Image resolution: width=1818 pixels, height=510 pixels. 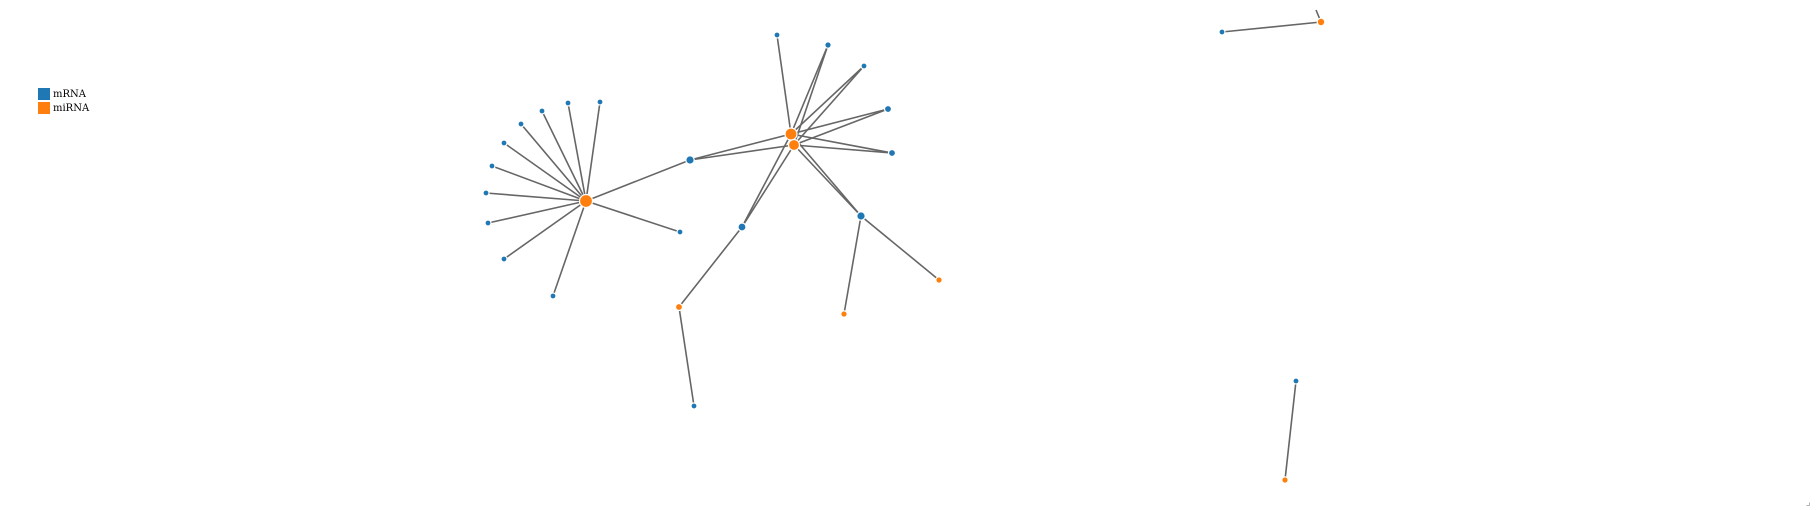 What do you see at coordinates (742, 152) in the screenshot?
I see `edge-b1-m3` at bounding box center [742, 152].